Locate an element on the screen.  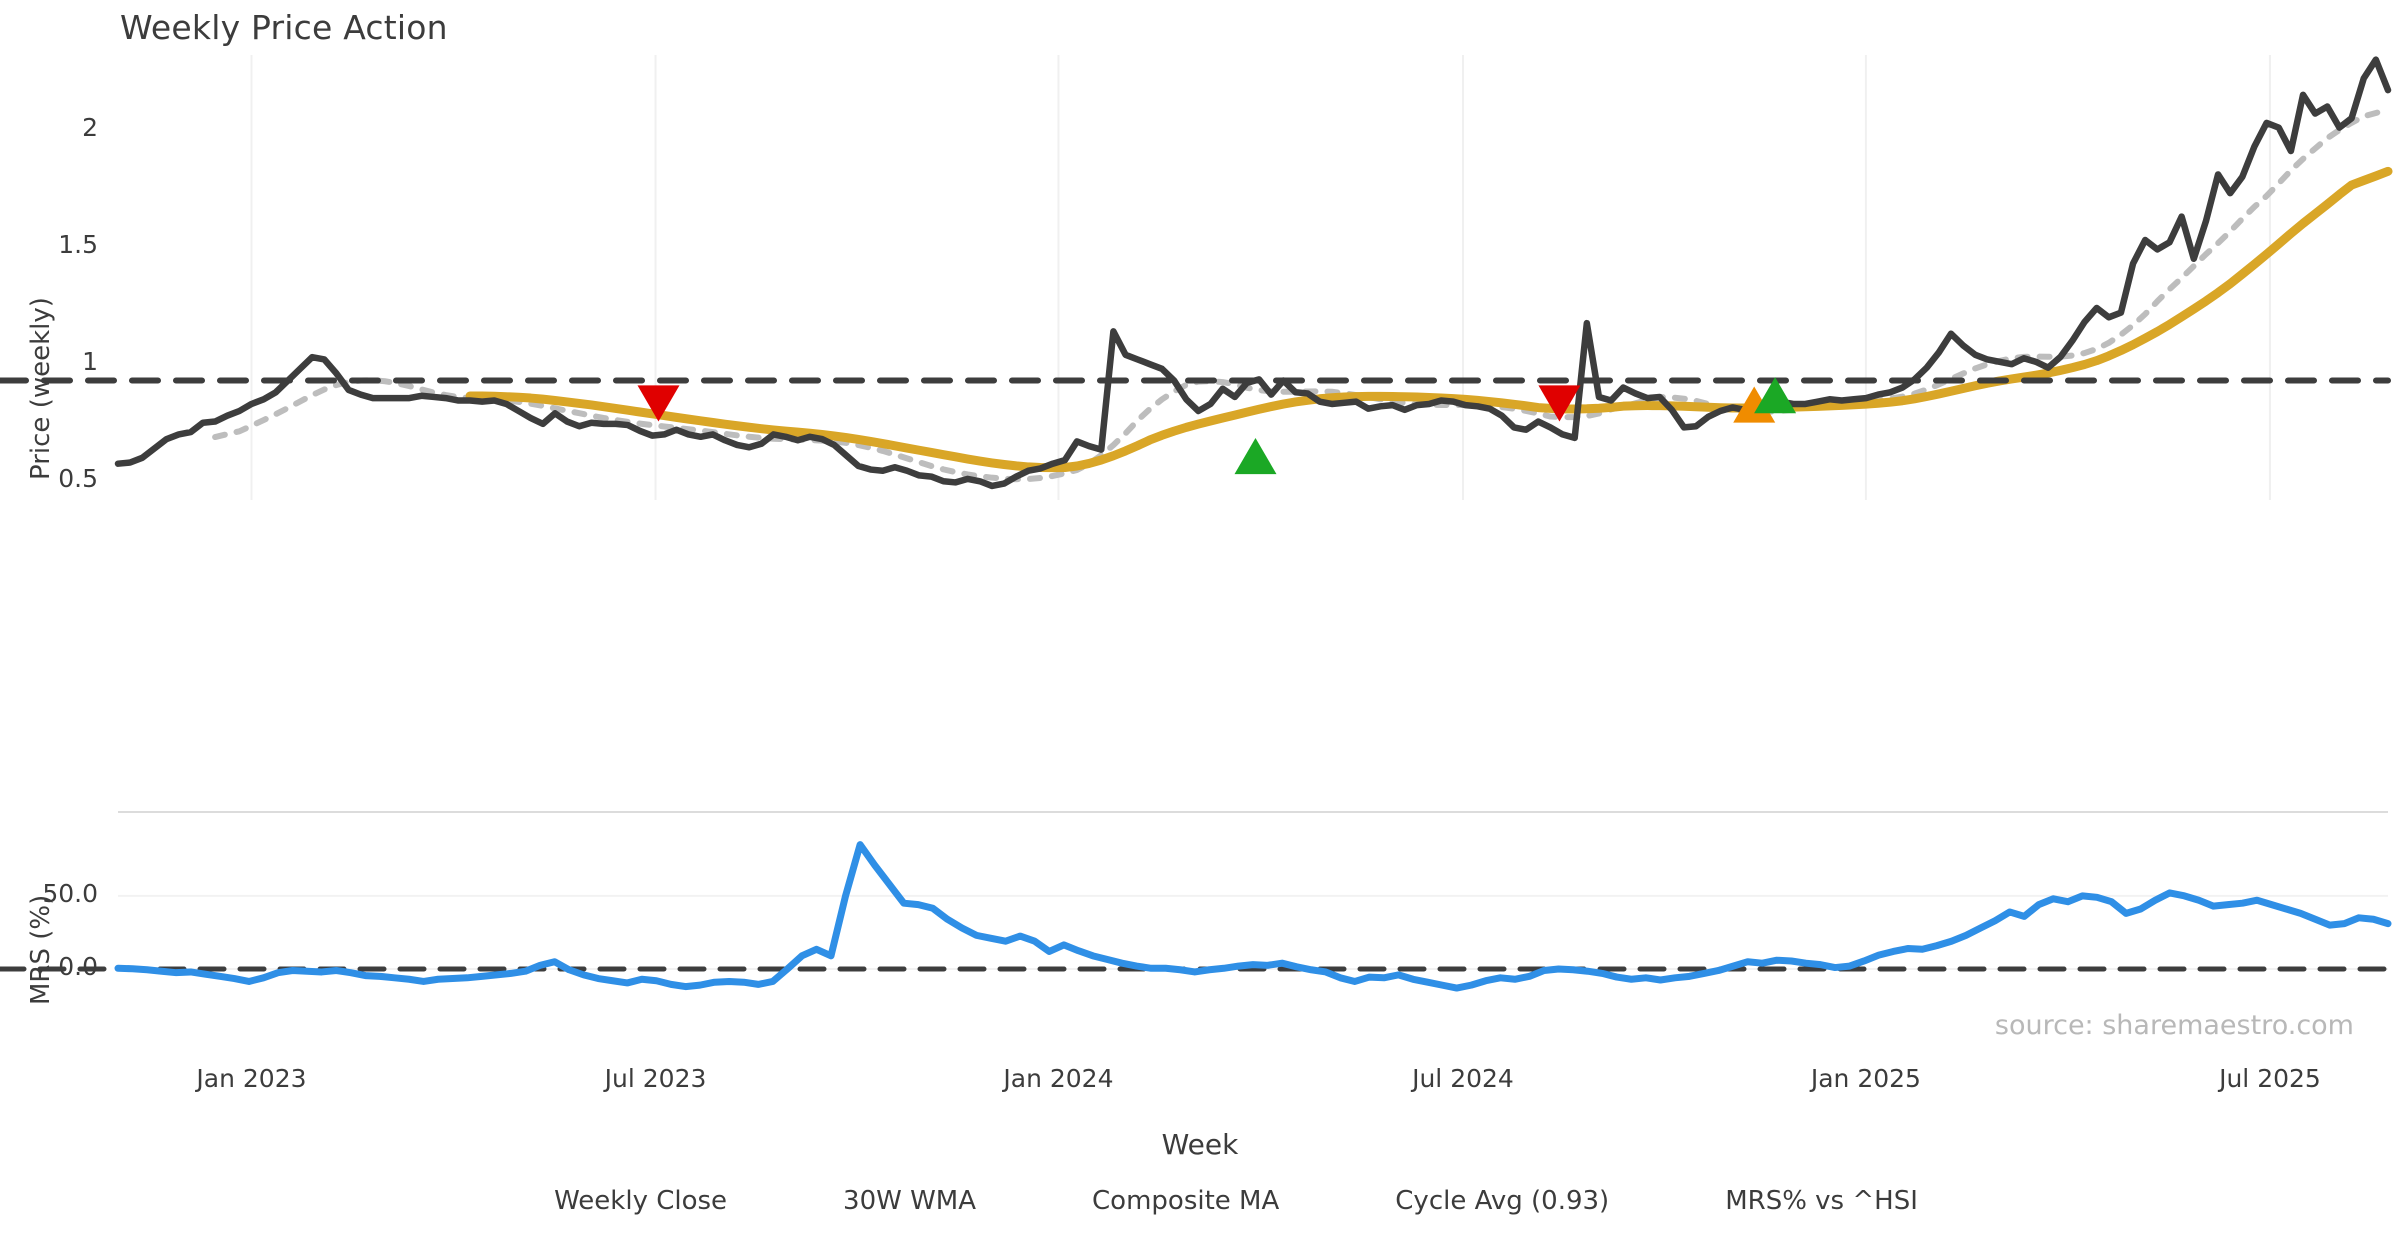
x-axis-label: Week is located at coordinates (1200, 1144).